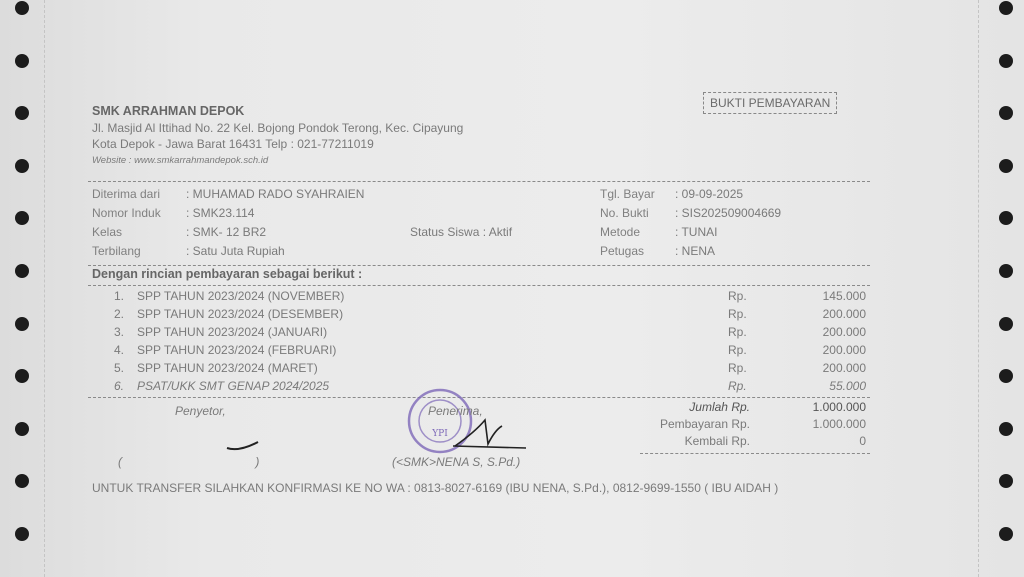 This screenshot has height=577, width=1024. Describe the element at coordinates (695, 251) in the screenshot. I see `info-value: : NENA` at that location.